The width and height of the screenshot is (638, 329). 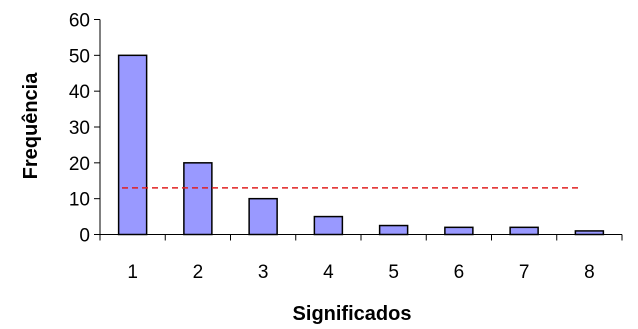 What do you see at coordinates (79, 128) in the screenshot?
I see `y-tick-label: 30` at bounding box center [79, 128].